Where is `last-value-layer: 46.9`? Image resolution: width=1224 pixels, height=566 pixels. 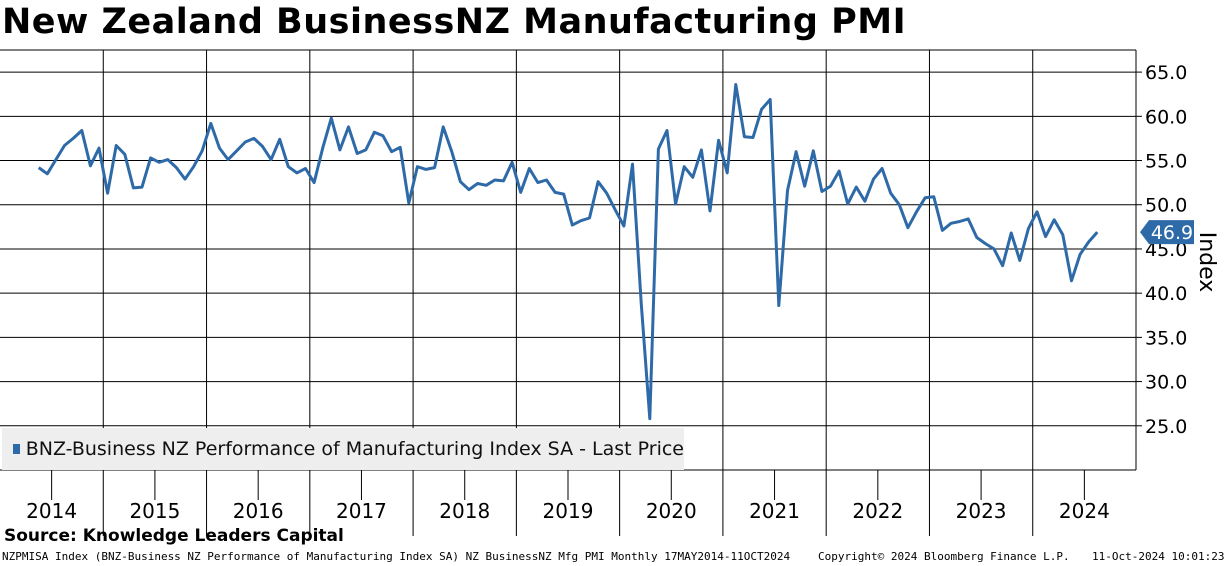 last-value-layer: 46.9 is located at coordinates (1167, 232).